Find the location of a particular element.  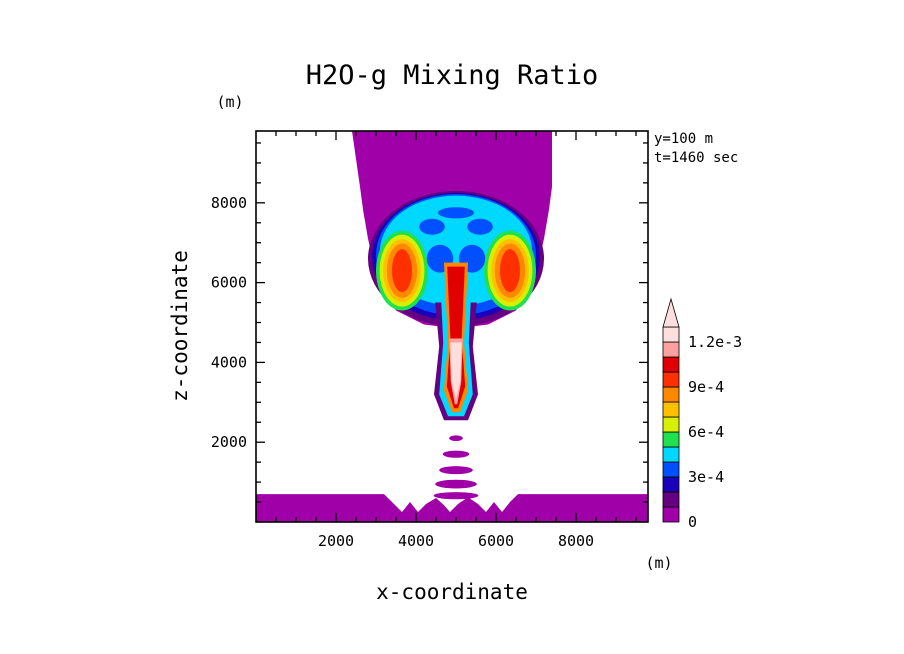

surface-moist-layer is located at coordinates (452, 508).